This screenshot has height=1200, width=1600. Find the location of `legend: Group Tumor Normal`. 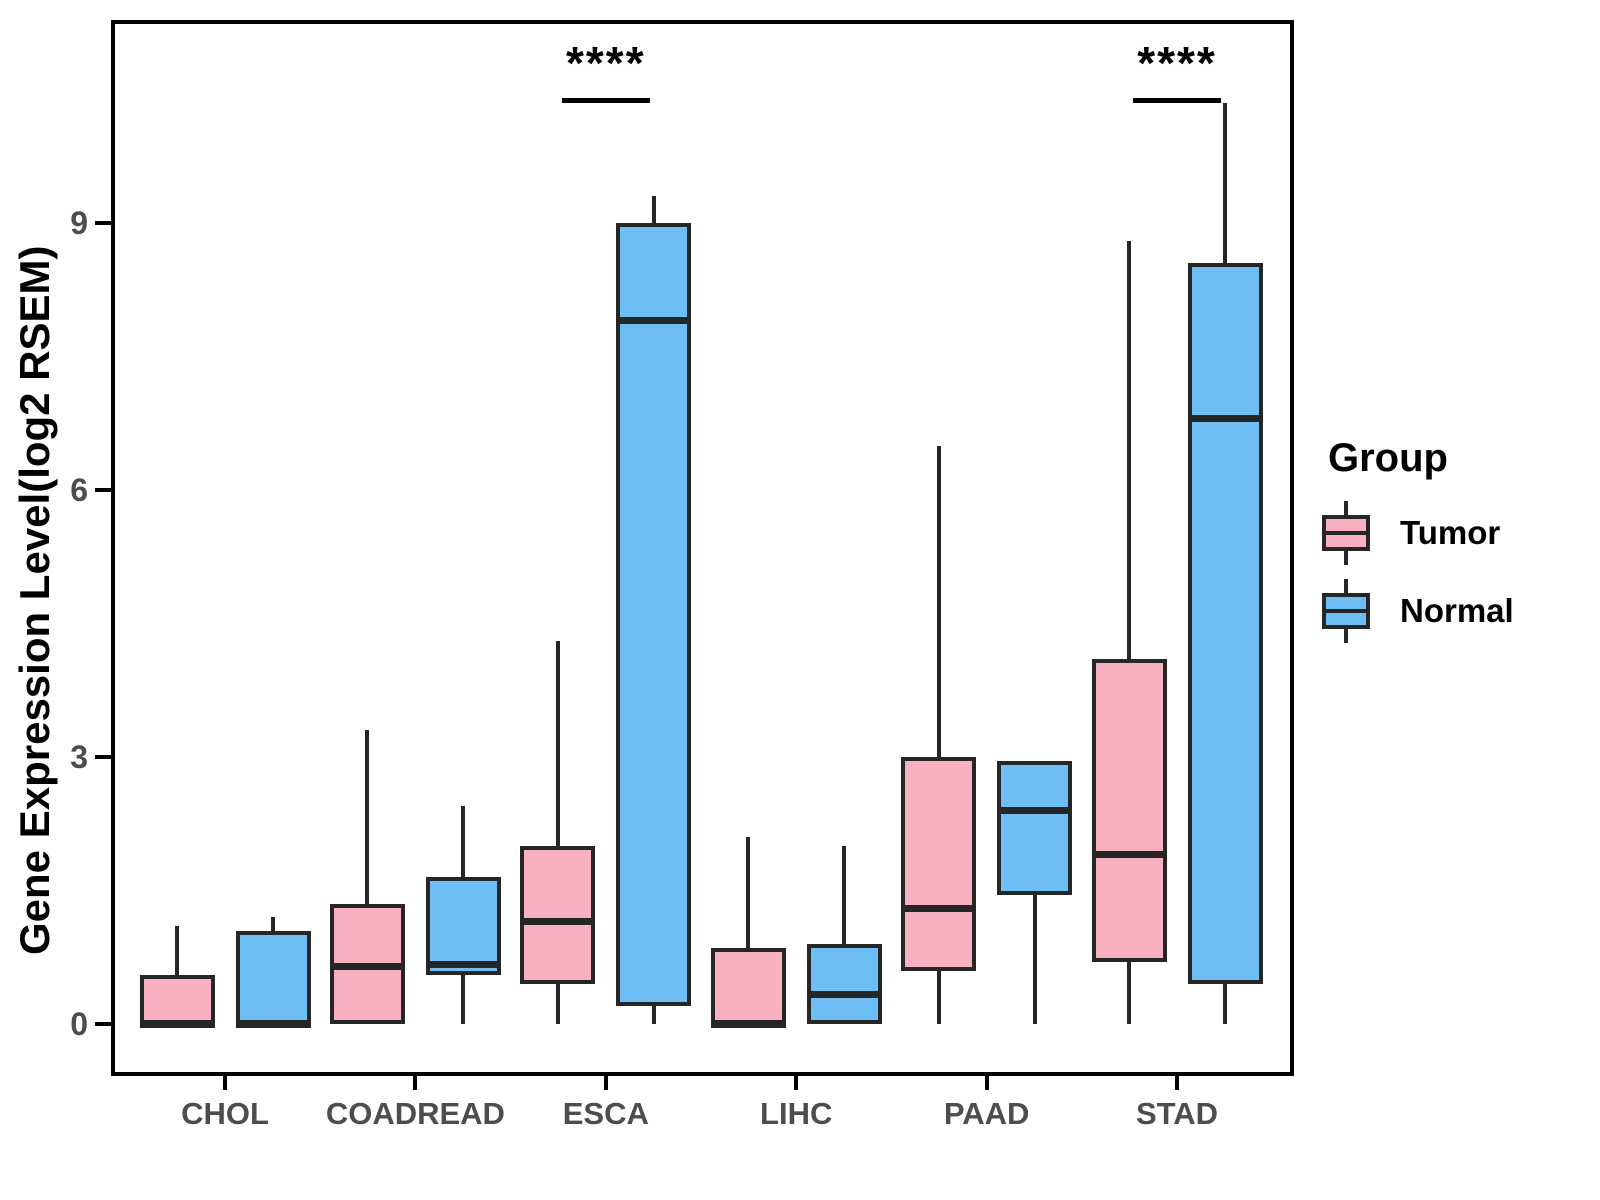

legend: Group Tumor Normal is located at coordinates (1452, 546).